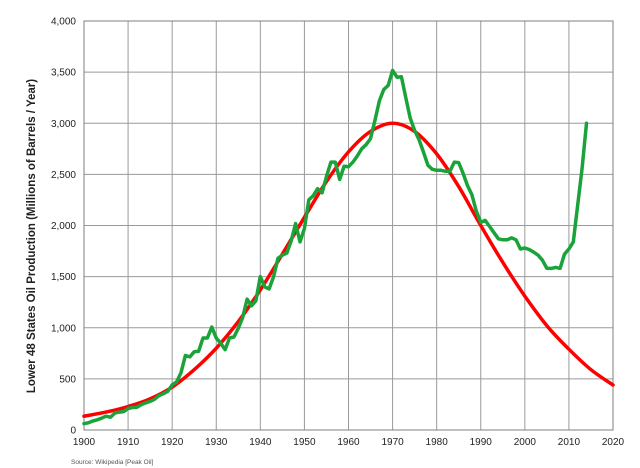 This screenshot has width=640, height=468. I want to click on x-tick-label: 1930, so click(216, 442).